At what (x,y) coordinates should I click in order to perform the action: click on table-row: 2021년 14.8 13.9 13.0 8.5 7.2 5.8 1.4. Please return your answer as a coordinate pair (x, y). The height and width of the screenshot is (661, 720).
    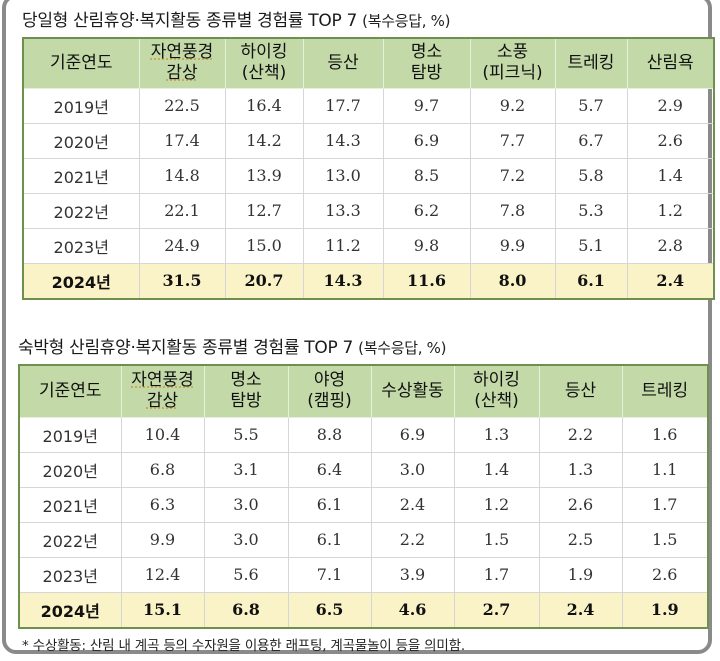
    Looking at the image, I should click on (368, 175).